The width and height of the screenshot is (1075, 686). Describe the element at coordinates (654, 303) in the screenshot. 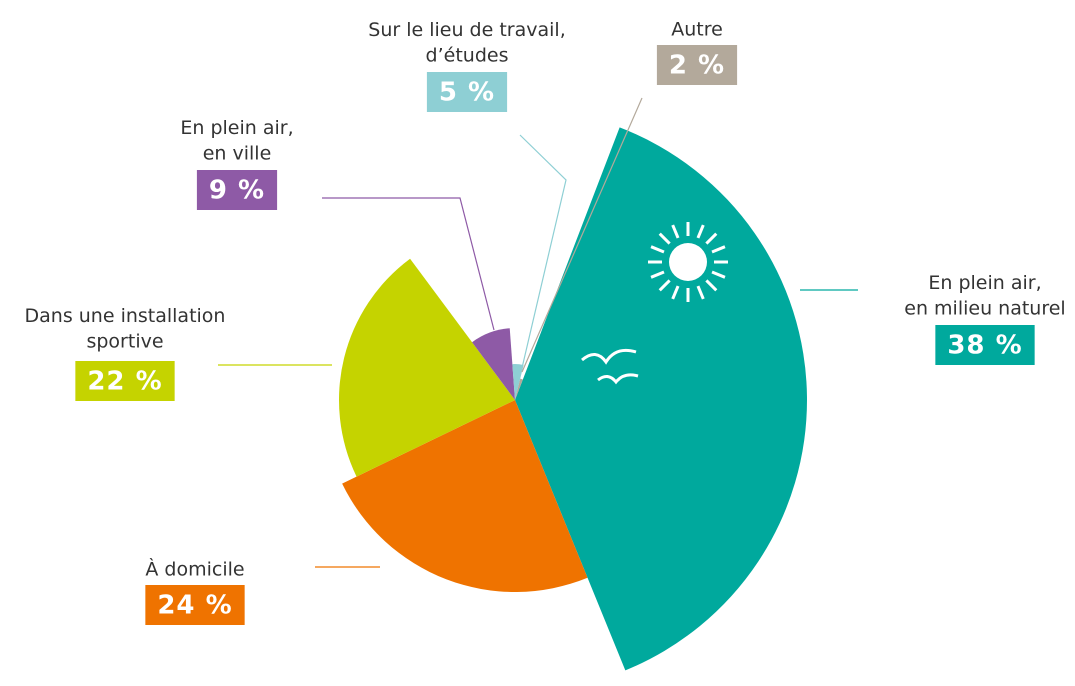

I see `decoration` at that location.